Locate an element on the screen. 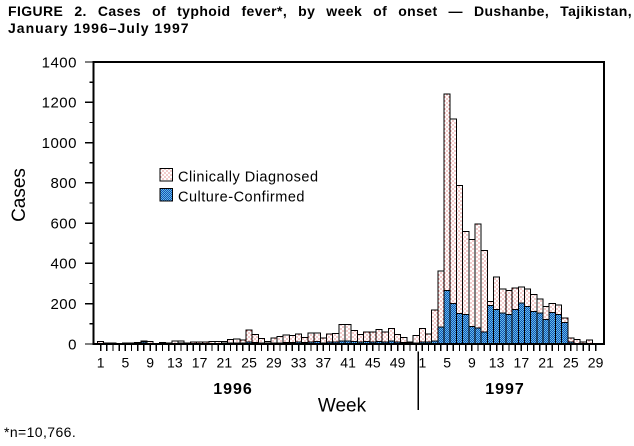  svg-text: 41 is located at coordinates (348, 363).